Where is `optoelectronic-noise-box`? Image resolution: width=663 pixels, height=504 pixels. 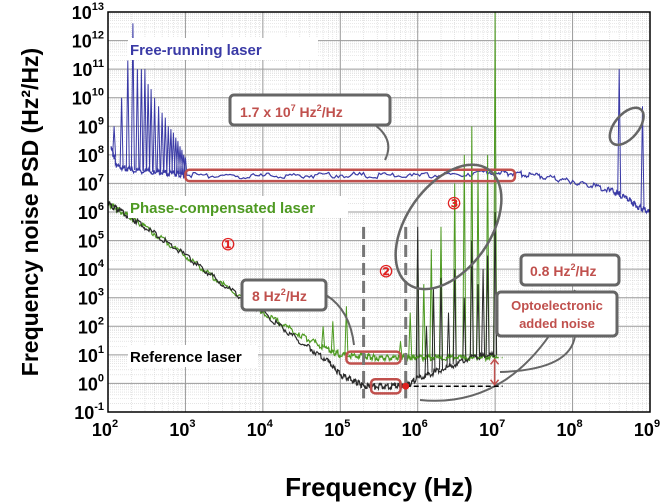 optoelectronic-noise-box is located at coordinates (557, 314).